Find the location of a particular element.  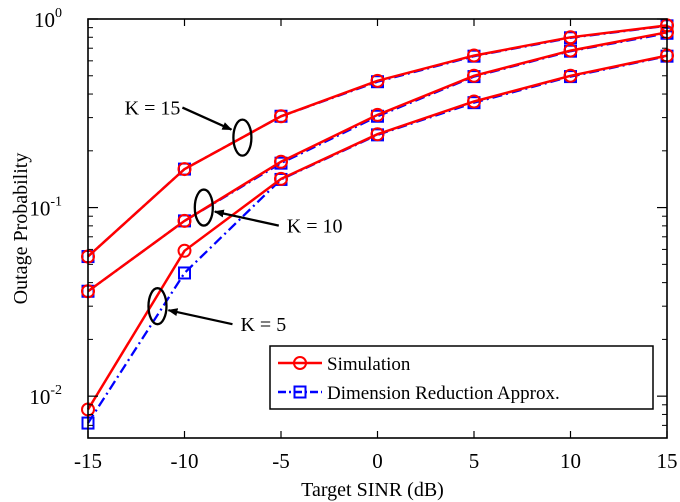

legend-marker-square is located at coordinates (300, 392).